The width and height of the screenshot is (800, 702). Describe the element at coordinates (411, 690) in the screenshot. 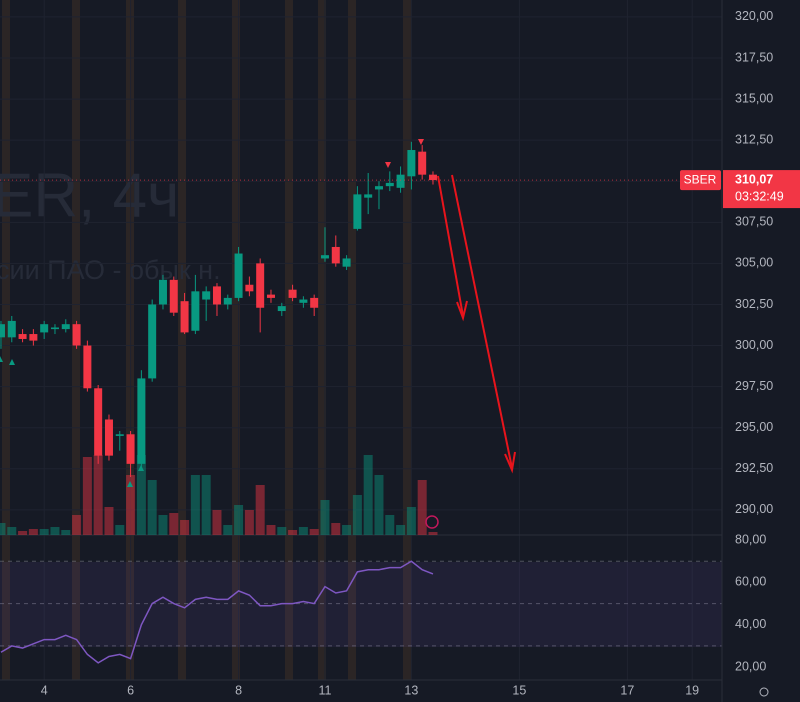

I see `x-tick-label: 13` at that location.